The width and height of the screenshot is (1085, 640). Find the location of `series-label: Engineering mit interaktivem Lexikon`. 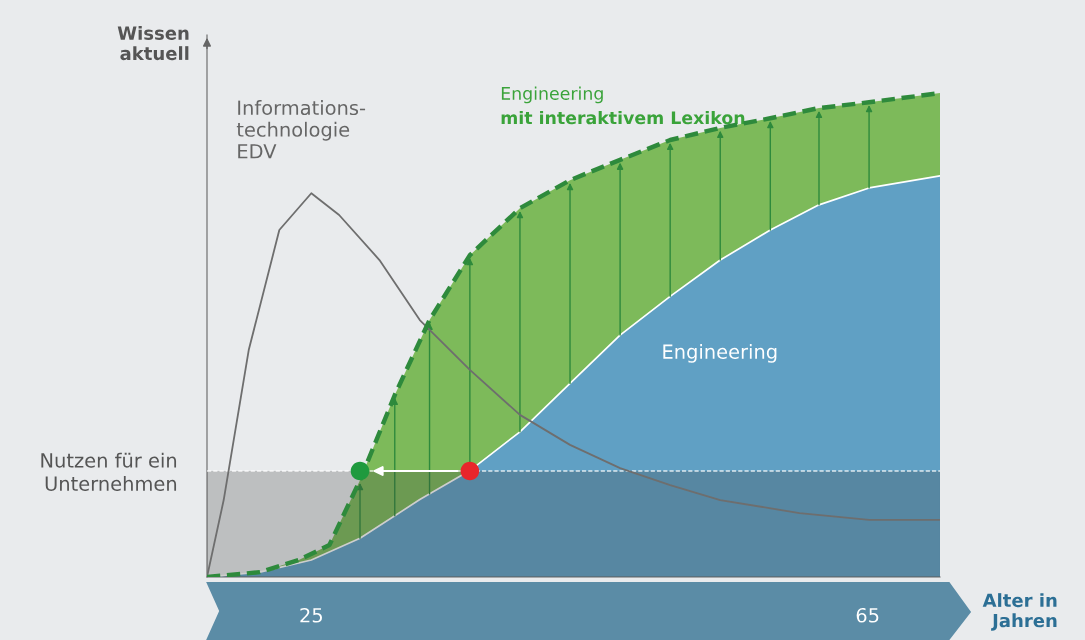

series-label: Engineering mit interaktivem Lexikon is located at coordinates (623, 105).